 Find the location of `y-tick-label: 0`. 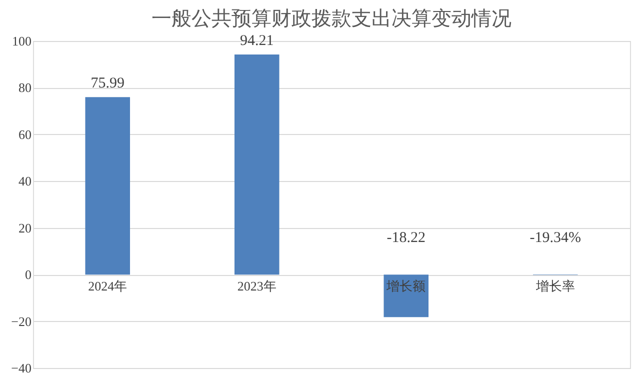

y-tick-label: 0 is located at coordinates (28, 274).